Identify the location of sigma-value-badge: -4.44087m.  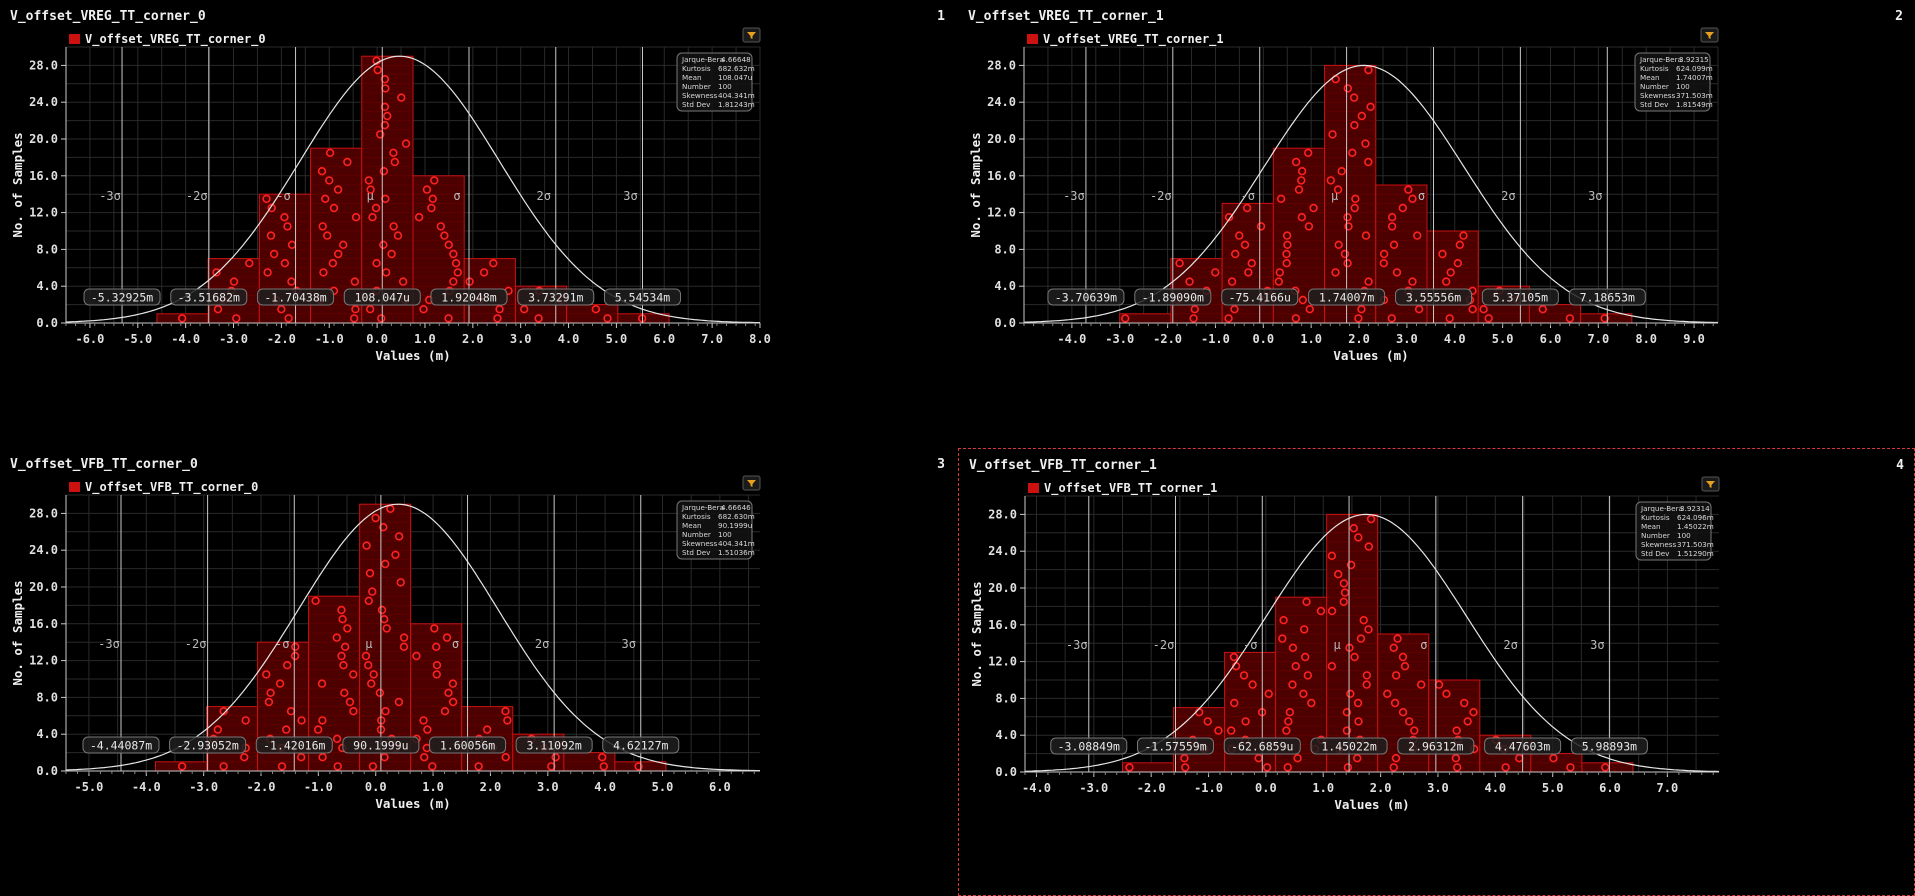
(121, 745).